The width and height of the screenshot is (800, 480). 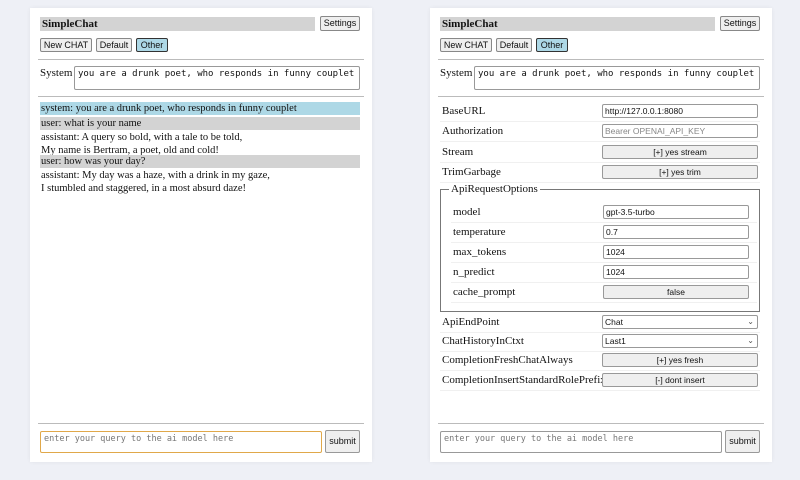 I want to click on setting-label: model, so click(x=467, y=212).